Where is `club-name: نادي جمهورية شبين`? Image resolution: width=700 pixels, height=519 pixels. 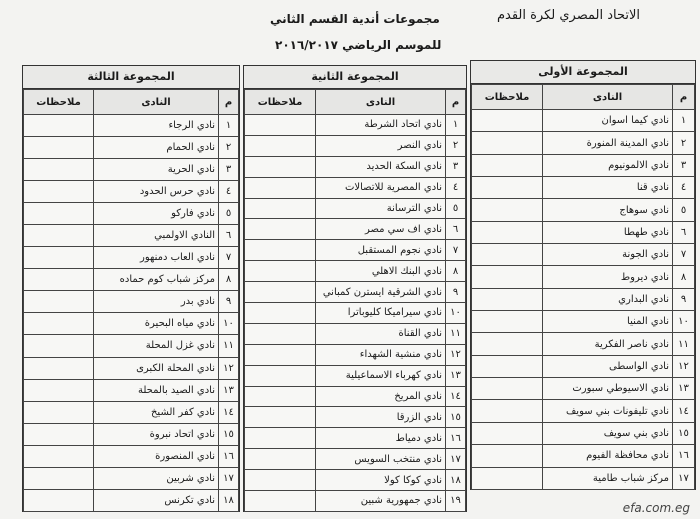
club-name: نادي جمهورية شبين is located at coordinates (380, 501).